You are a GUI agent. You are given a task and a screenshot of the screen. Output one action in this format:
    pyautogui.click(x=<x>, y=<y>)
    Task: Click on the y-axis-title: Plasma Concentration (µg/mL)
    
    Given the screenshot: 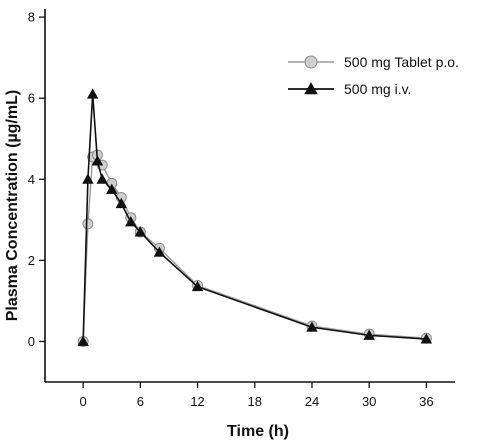 What is the action you would take?
    pyautogui.click(x=12, y=205)
    